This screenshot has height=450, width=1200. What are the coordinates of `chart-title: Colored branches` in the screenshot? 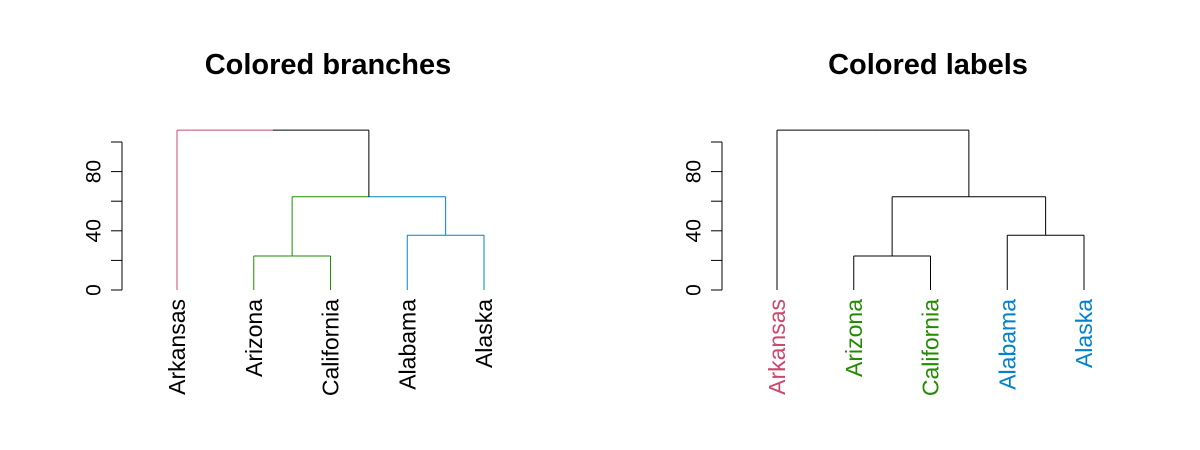 It's located at (328, 65).